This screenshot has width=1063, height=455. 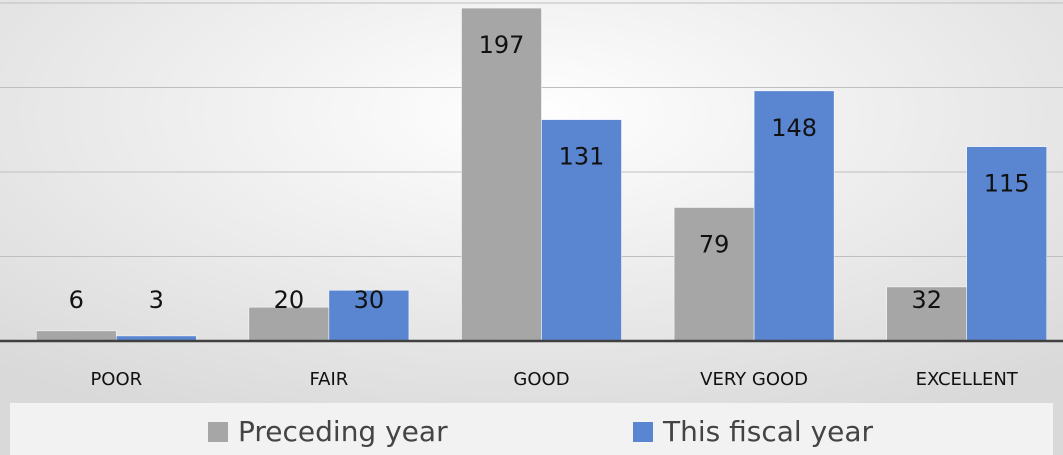 I want to click on legend-box, so click(x=531, y=429).